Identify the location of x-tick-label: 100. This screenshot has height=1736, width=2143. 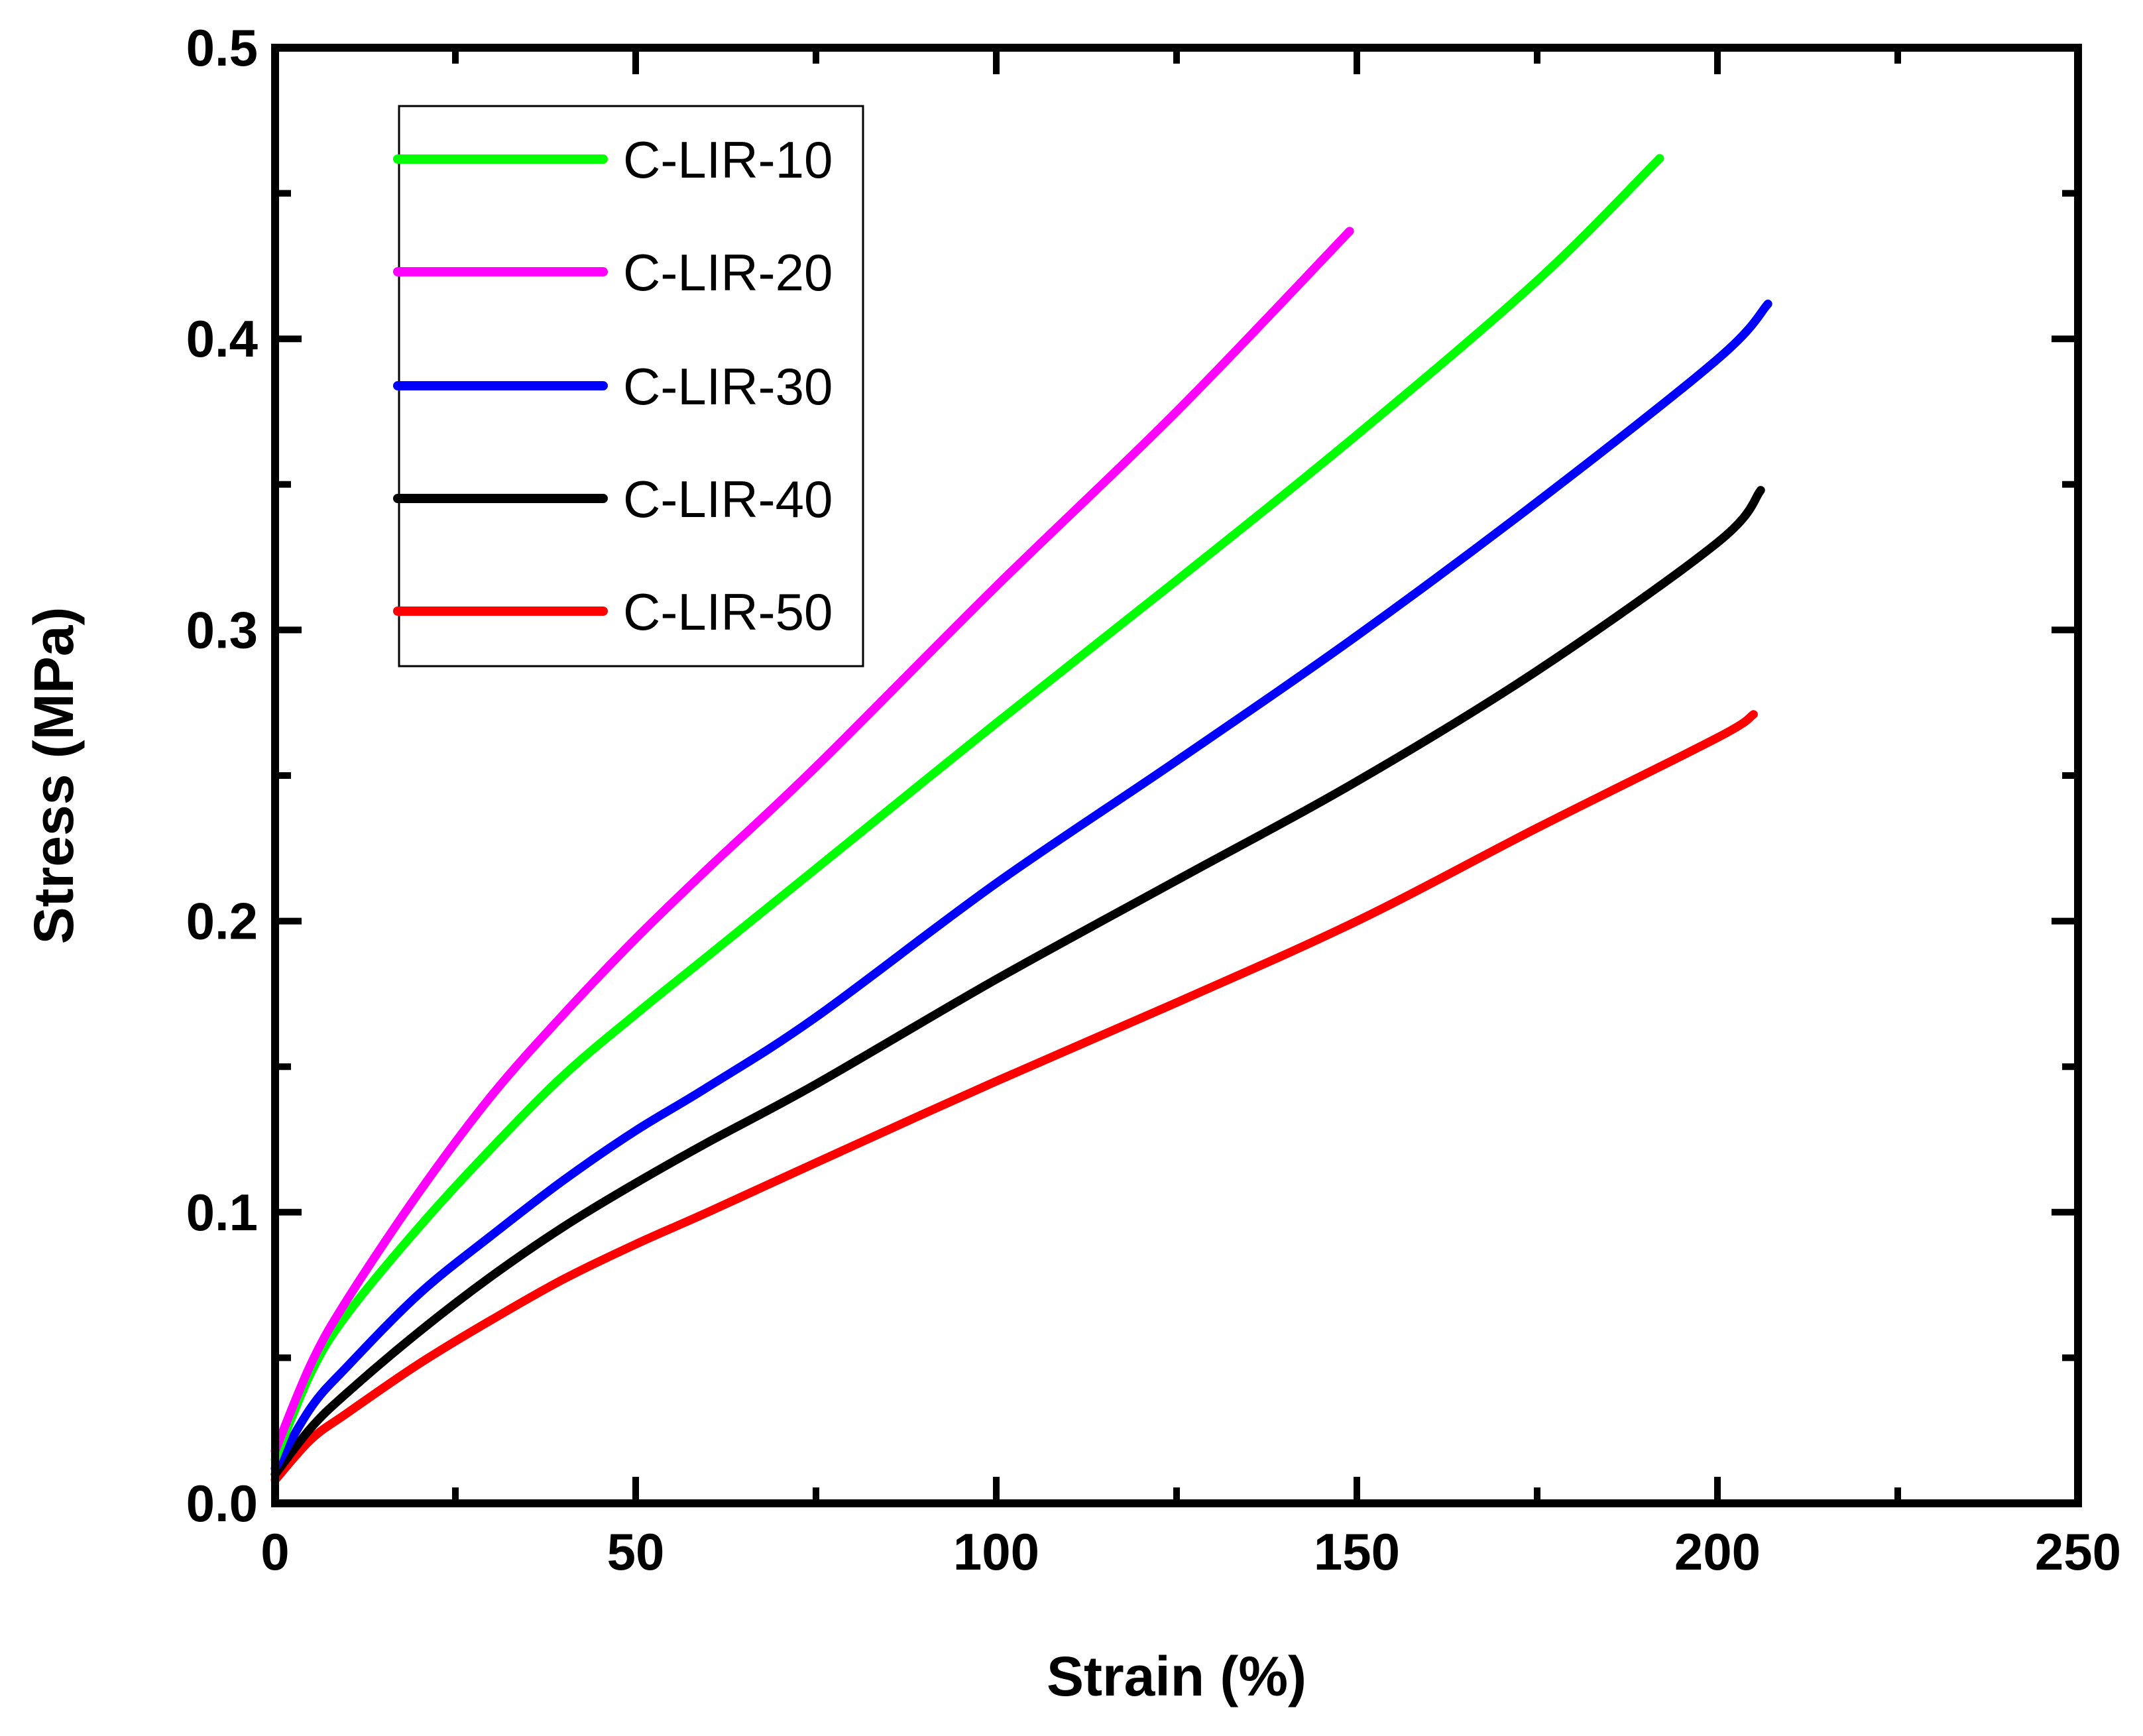
(996, 1552).